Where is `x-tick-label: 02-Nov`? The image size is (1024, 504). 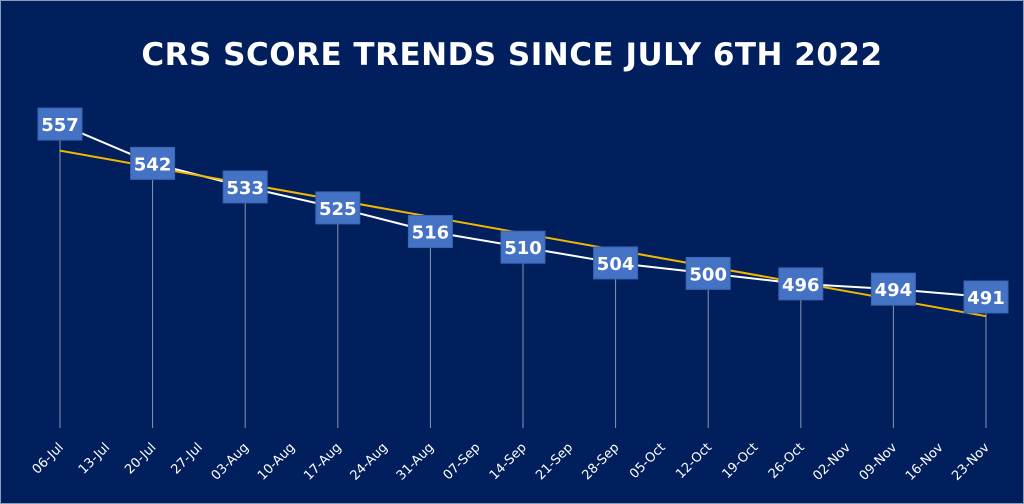
x-tick-label: 02-Nov is located at coordinates (832, 462).